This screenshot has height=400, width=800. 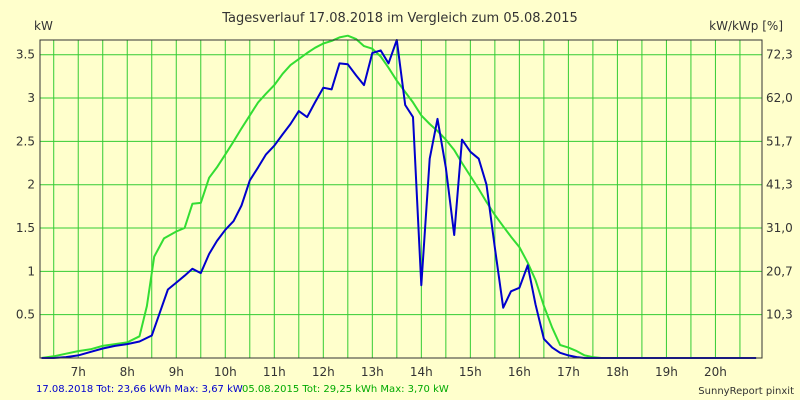 I want to click on y-tick-label-right: 10,3, so click(x=779, y=315).